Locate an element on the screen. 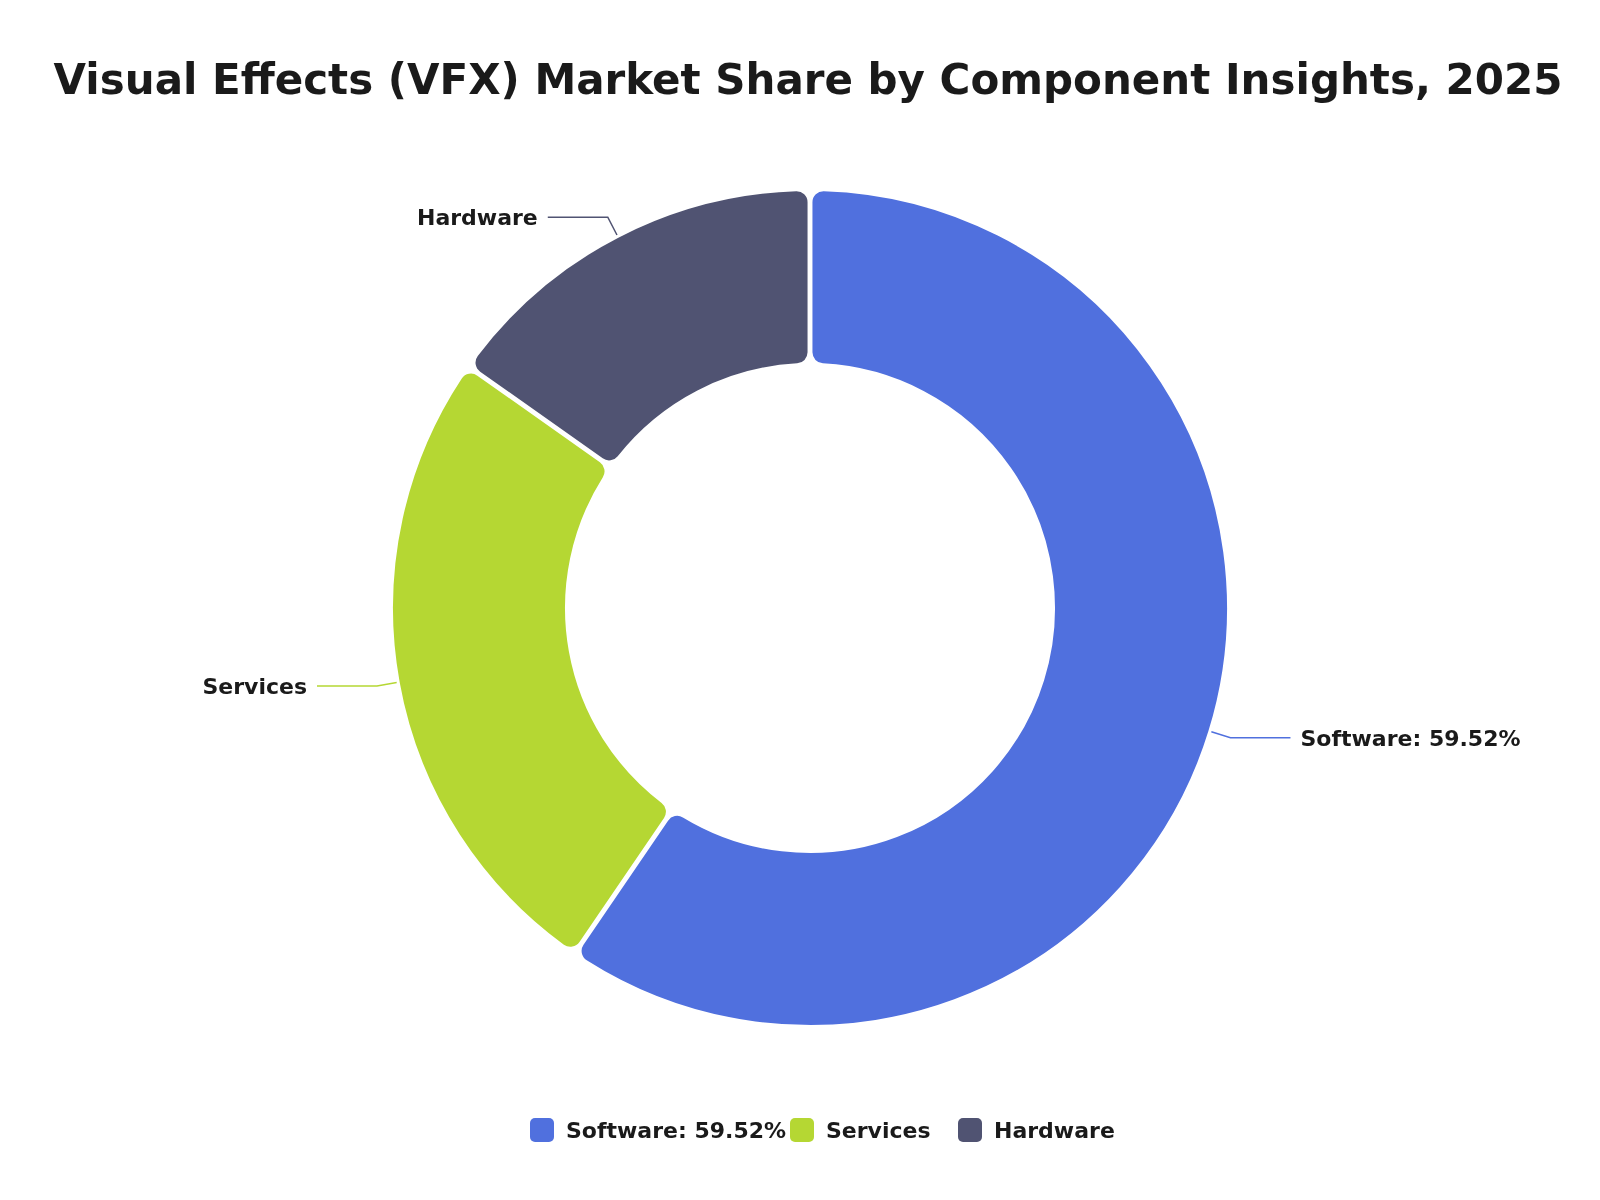 This screenshot has height=1200, width=1600. legend-label: Hardware is located at coordinates (1054, 1130).